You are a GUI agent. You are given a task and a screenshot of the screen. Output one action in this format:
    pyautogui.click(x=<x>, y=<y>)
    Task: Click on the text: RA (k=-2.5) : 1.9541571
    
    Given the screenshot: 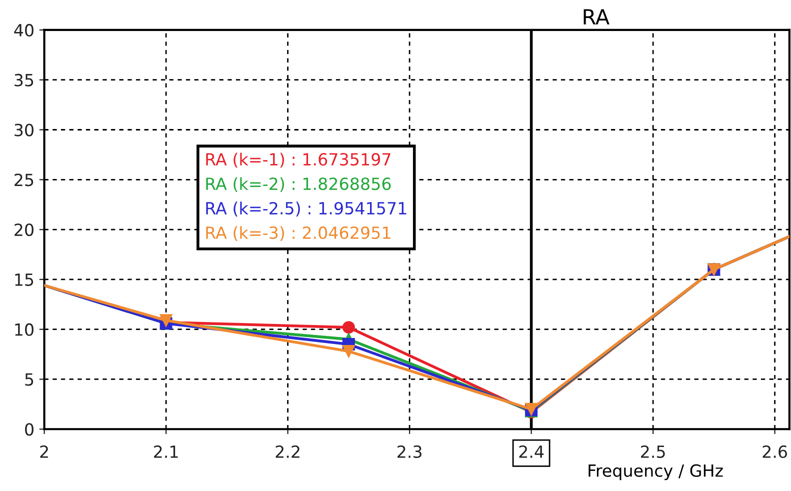 What is the action you would take?
    pyautogui.click(x=306, y=209)
    